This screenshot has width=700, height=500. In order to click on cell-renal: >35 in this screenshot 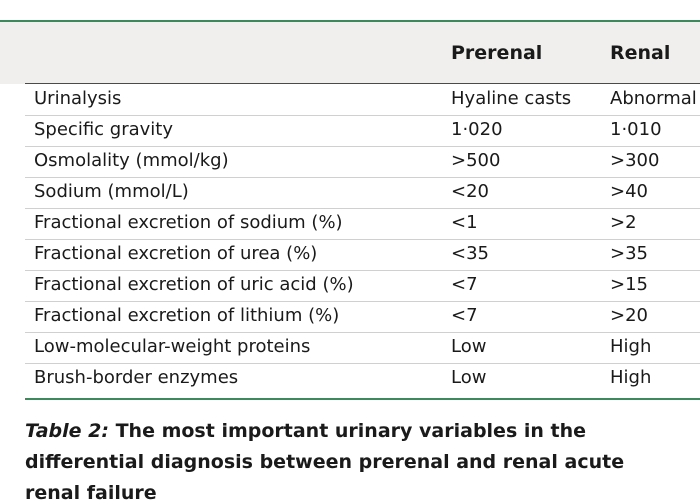, I will do `click(629, 253)`.